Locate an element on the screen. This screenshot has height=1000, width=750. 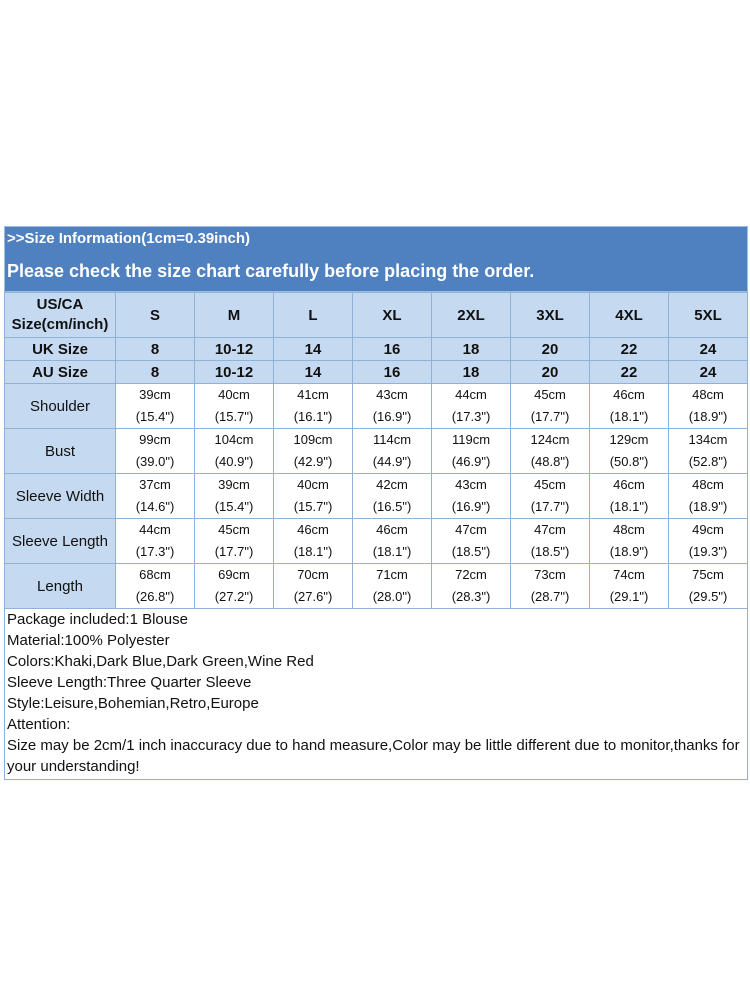
au-size-cell: 8 is located at coordinates (155, 372).